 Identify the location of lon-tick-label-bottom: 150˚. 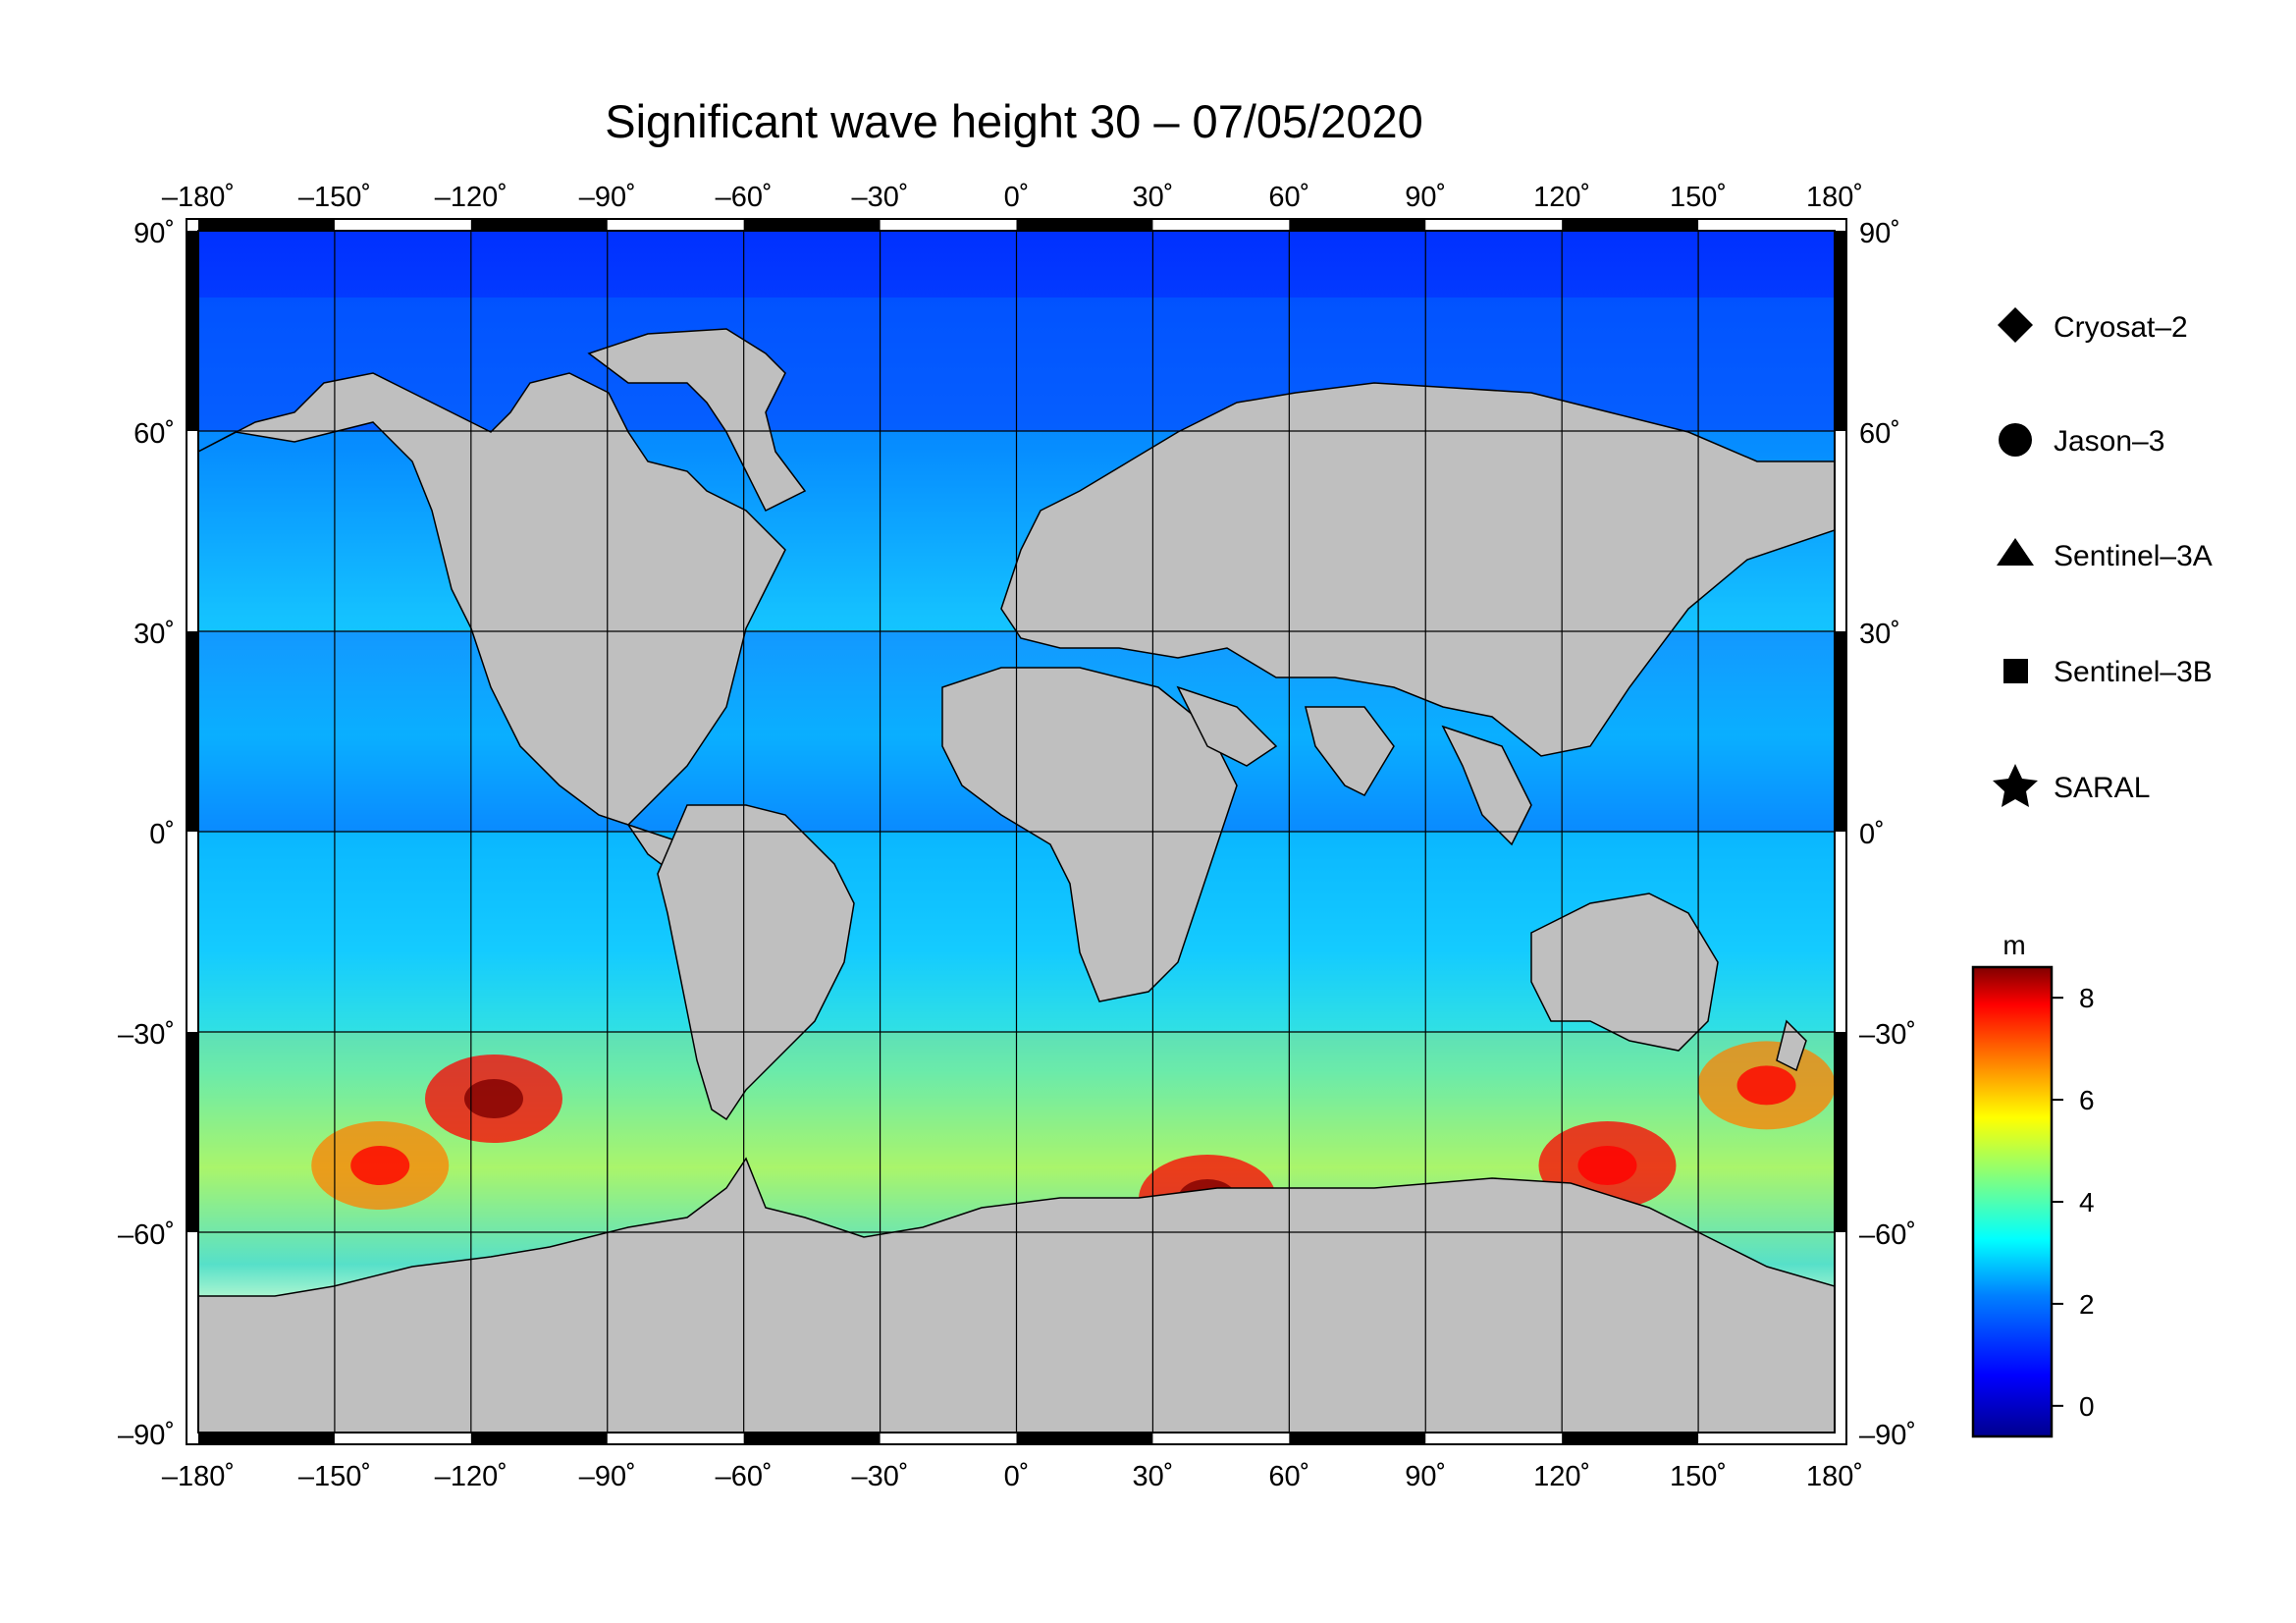
(1698, 1476).